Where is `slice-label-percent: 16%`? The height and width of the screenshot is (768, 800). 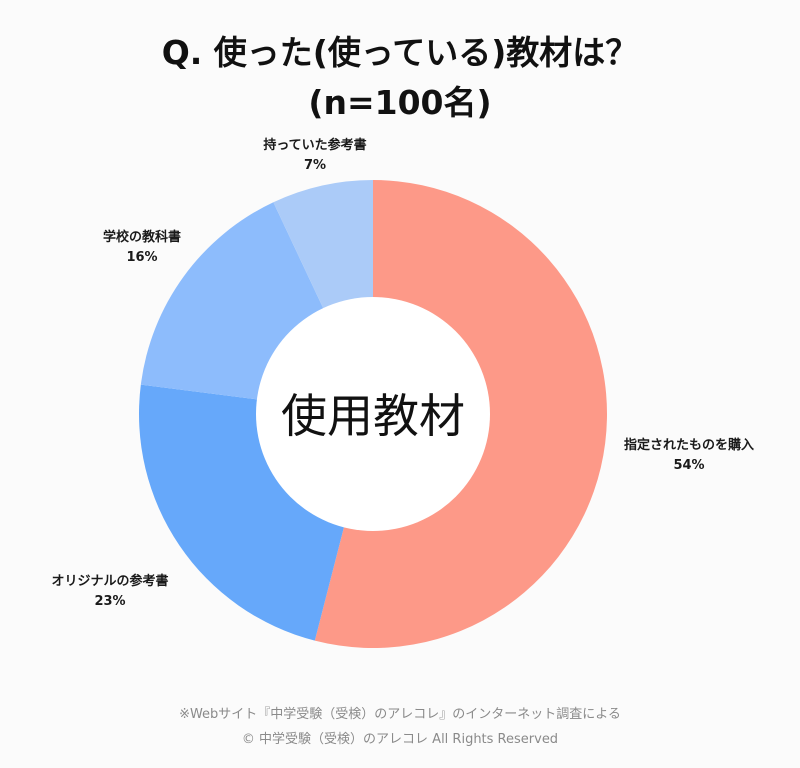
slice-label-percent: 16% is located at coordinates (142, 257).